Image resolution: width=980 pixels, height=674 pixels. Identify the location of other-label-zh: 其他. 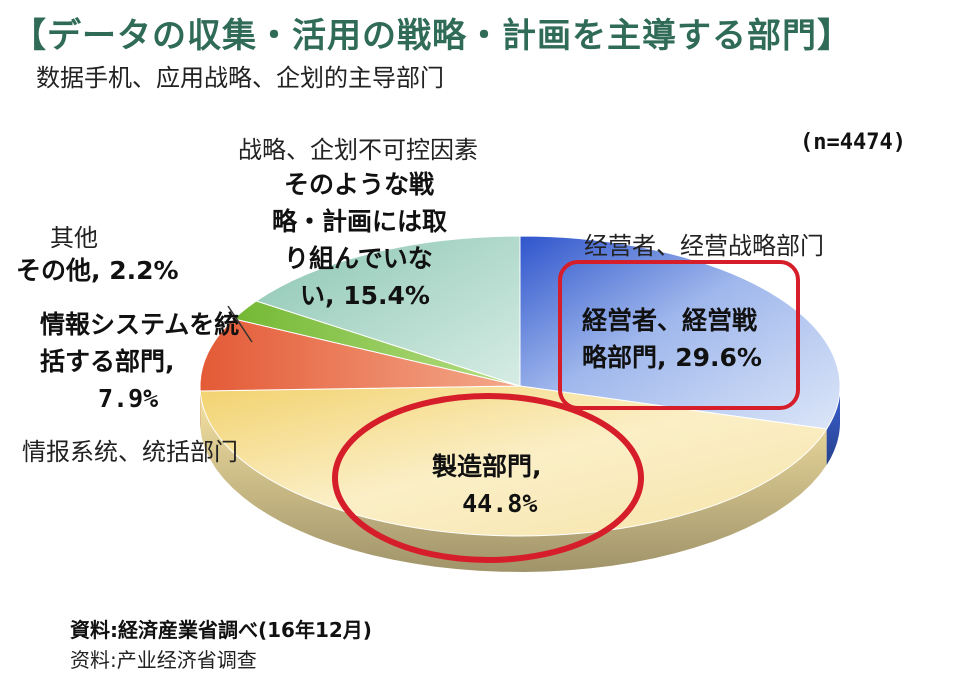
(74, 238).